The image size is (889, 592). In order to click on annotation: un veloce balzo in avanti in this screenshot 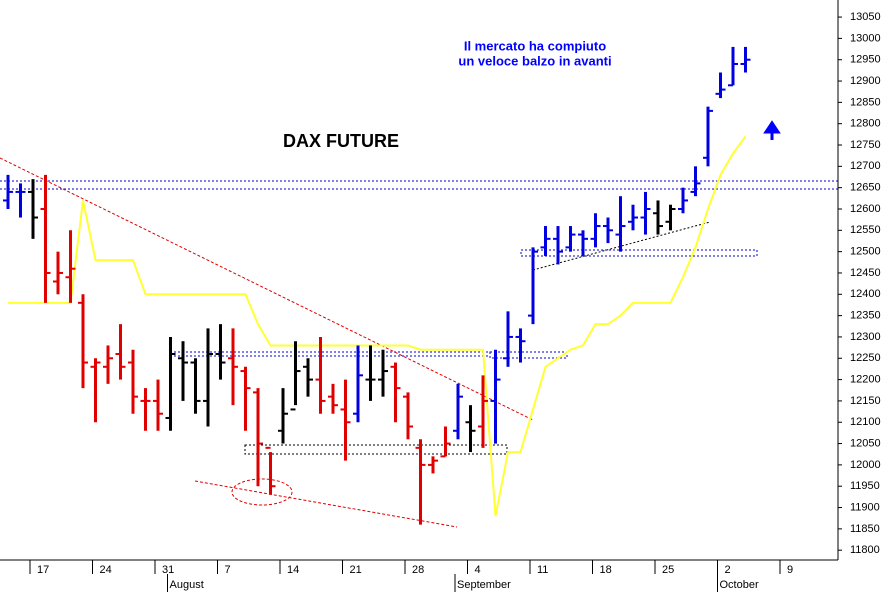, I will do `click(534, 60)`.